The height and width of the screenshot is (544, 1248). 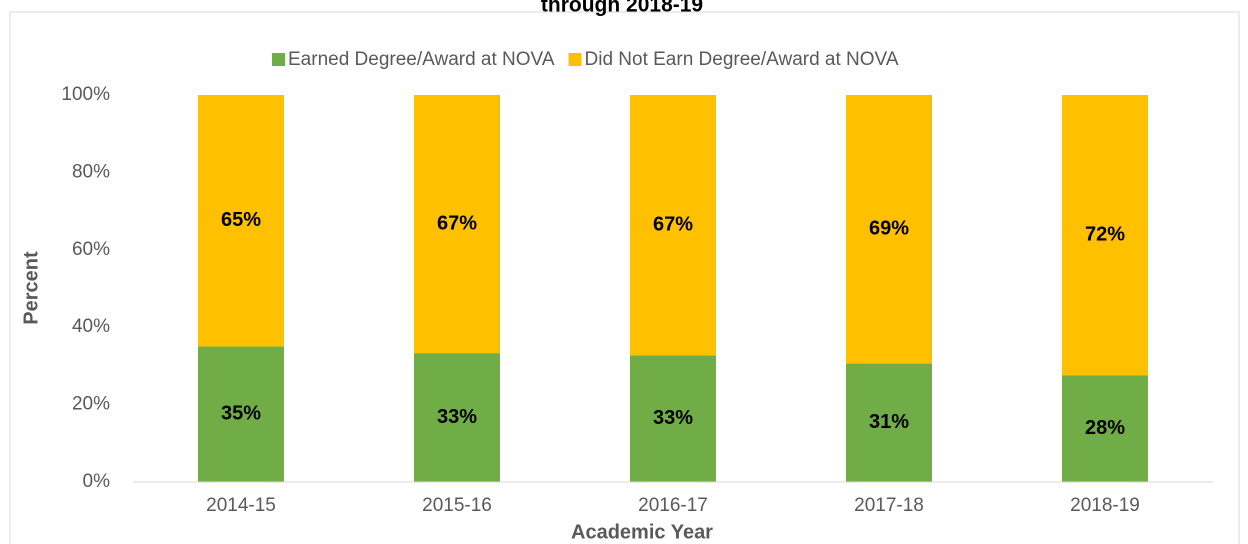 I want to click on x-tick-label: 2015-16, so click(x=457, y=505).